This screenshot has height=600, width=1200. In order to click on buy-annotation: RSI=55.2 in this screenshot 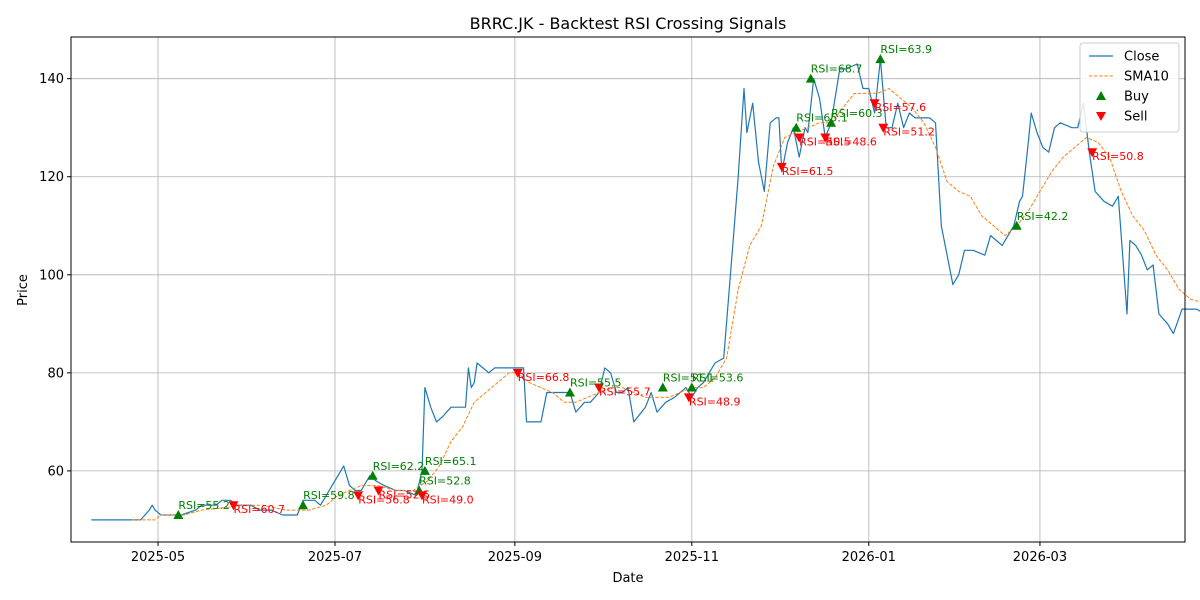, I will do `click(204, 505)`.